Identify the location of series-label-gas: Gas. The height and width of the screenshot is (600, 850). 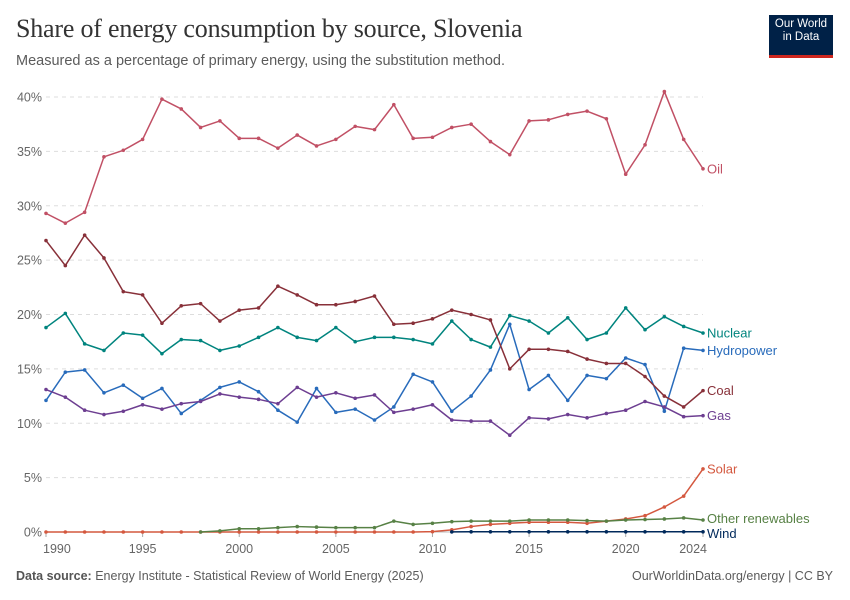
(719, 415).